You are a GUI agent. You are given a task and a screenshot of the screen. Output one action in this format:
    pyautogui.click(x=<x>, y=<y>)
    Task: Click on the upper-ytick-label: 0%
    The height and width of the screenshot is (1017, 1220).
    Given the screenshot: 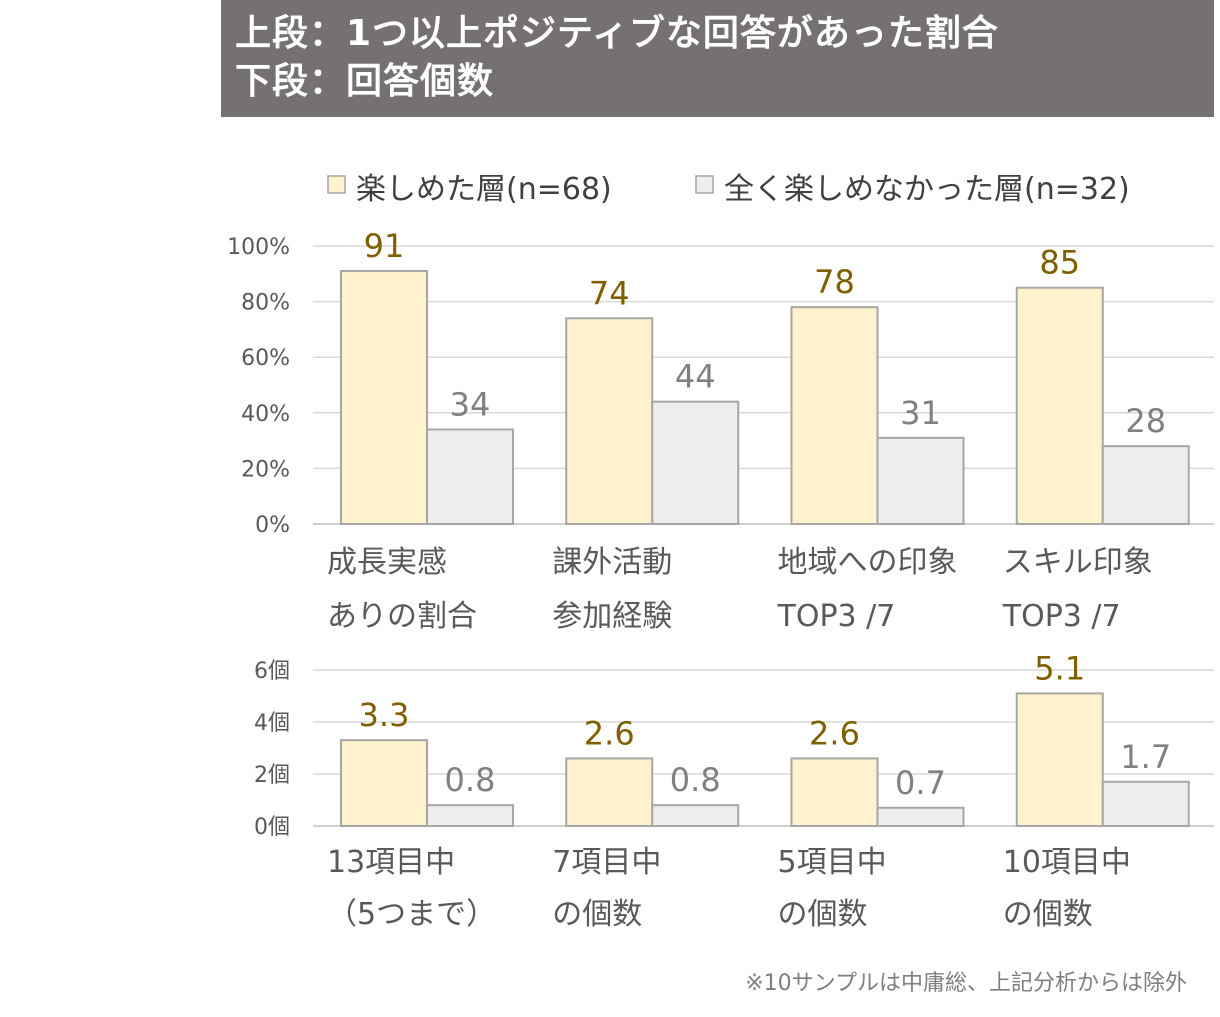 What is the action you would take?
    pyautogui.click(x=272, y=525)
    